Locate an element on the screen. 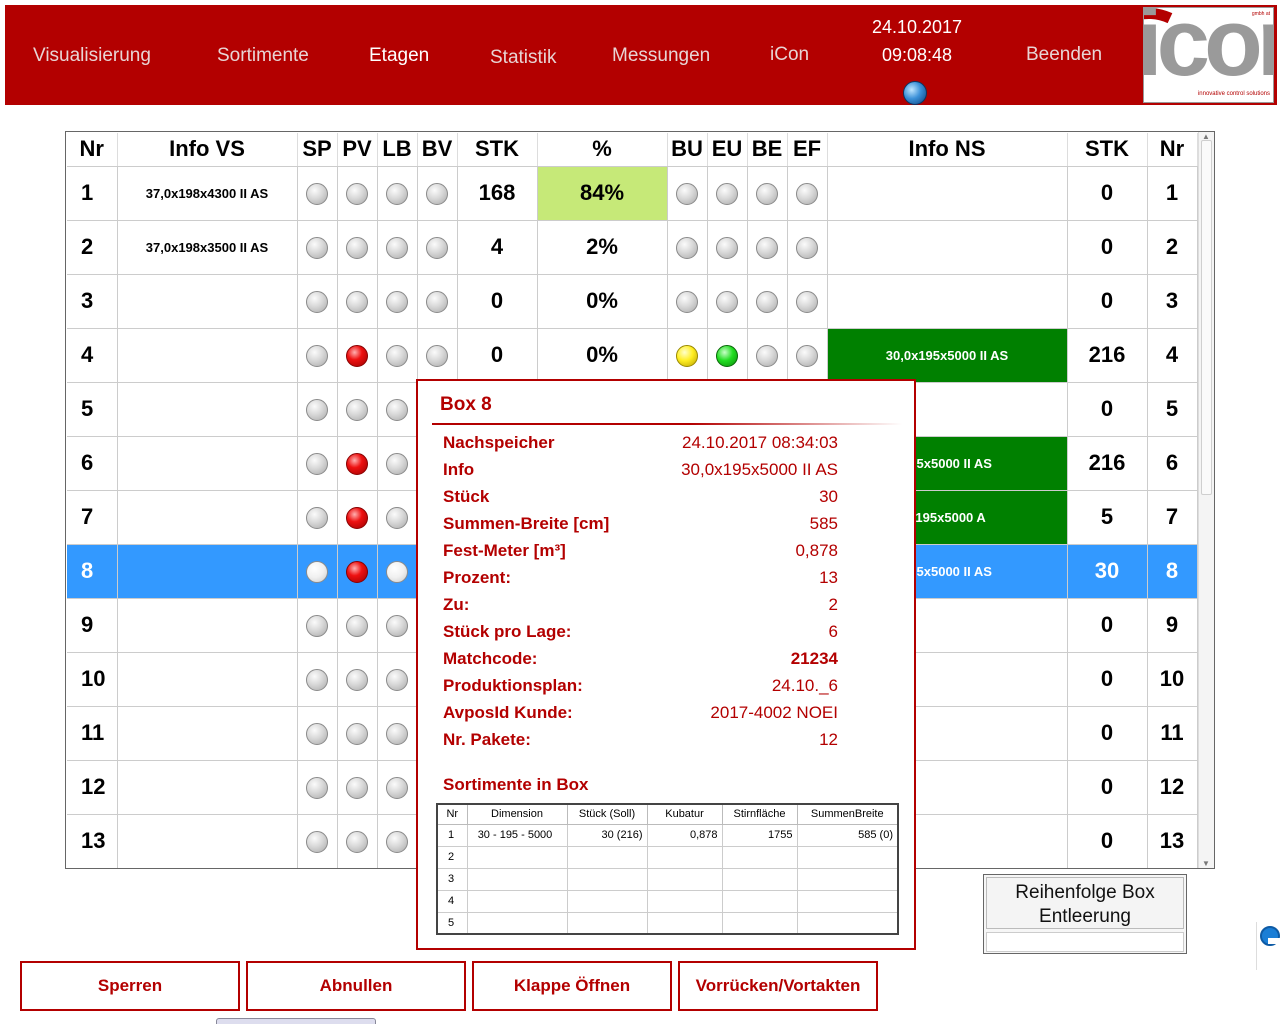 This screenshot has width=1280, height=1024. reihenfolge-box-button: Reihenfolge Box Entleerung is located at coordinates (1085, 903).